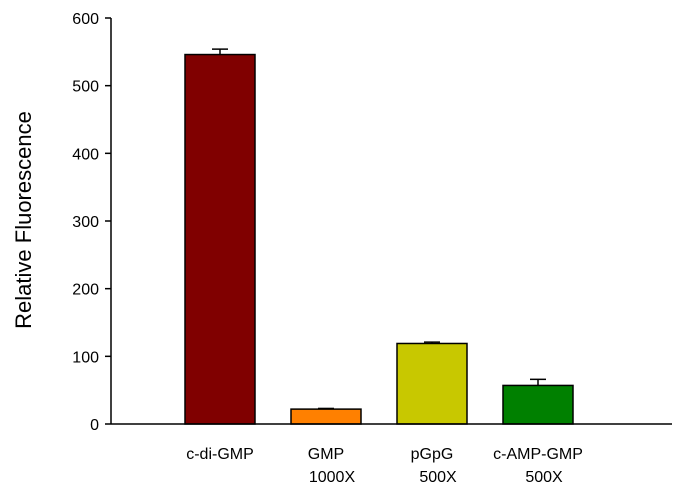 This screenshot has width=677, height=490. What do you see at coordinates (85, 19) in the screenshot?
I see `y-tick-label: 600` at bounding box center [85, 19].